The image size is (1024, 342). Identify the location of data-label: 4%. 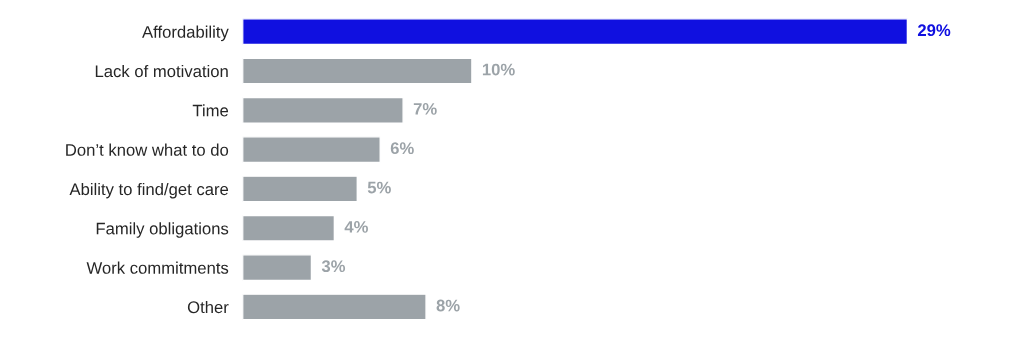
(356, 227).